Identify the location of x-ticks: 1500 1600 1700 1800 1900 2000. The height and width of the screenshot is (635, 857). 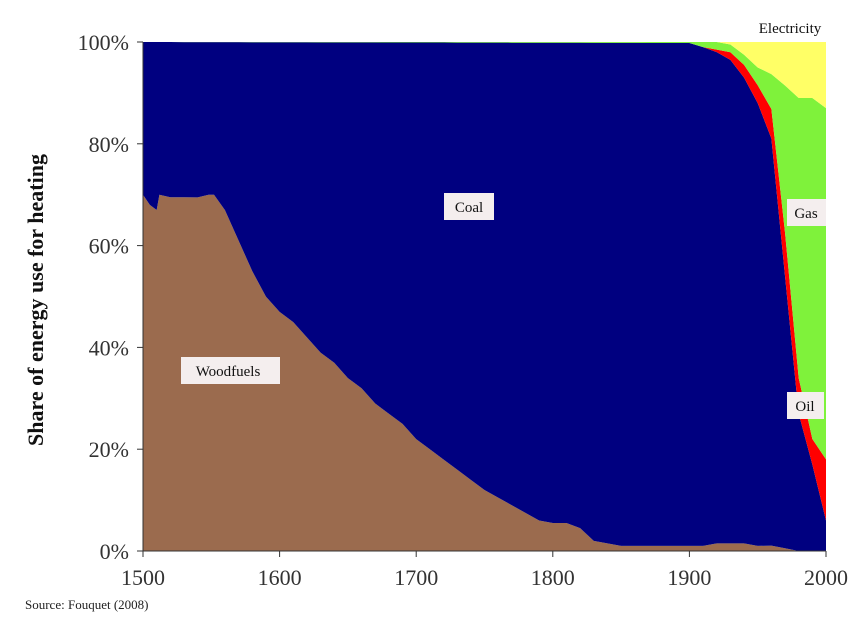
(484, 570).